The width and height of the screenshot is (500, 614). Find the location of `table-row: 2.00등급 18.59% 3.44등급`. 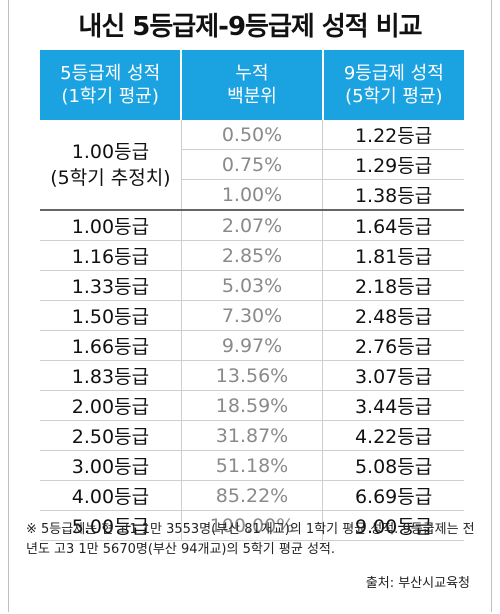

table-row: 2.00등급 18.59% 3.44등급 is located at coordinates (252, 405).